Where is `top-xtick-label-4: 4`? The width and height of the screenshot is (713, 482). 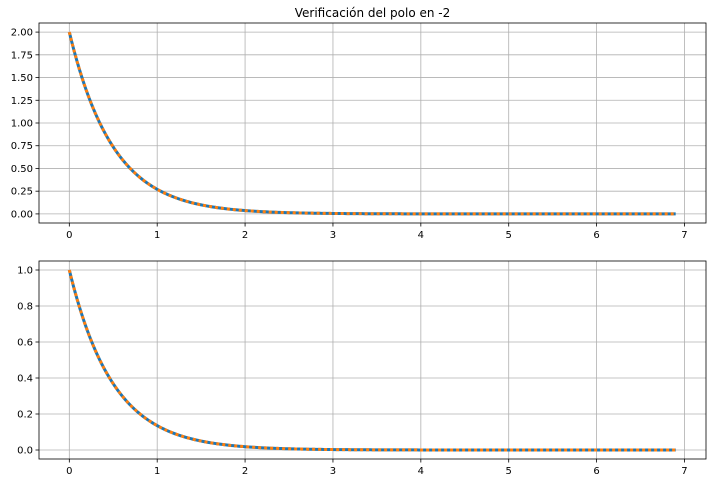 top-xtick-label-4: 4 is located at coordinates (421, 235).